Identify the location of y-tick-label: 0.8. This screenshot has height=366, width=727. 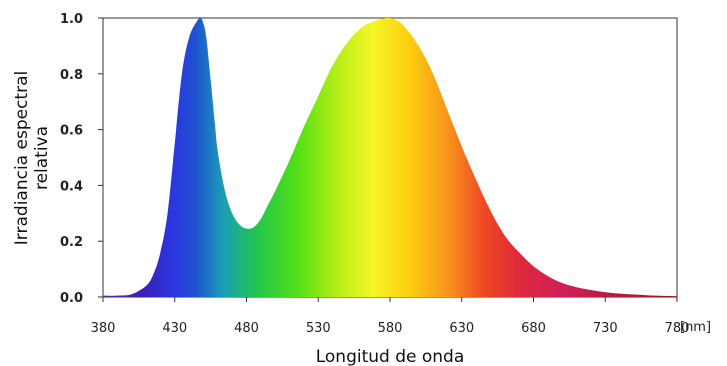
(71, 75).